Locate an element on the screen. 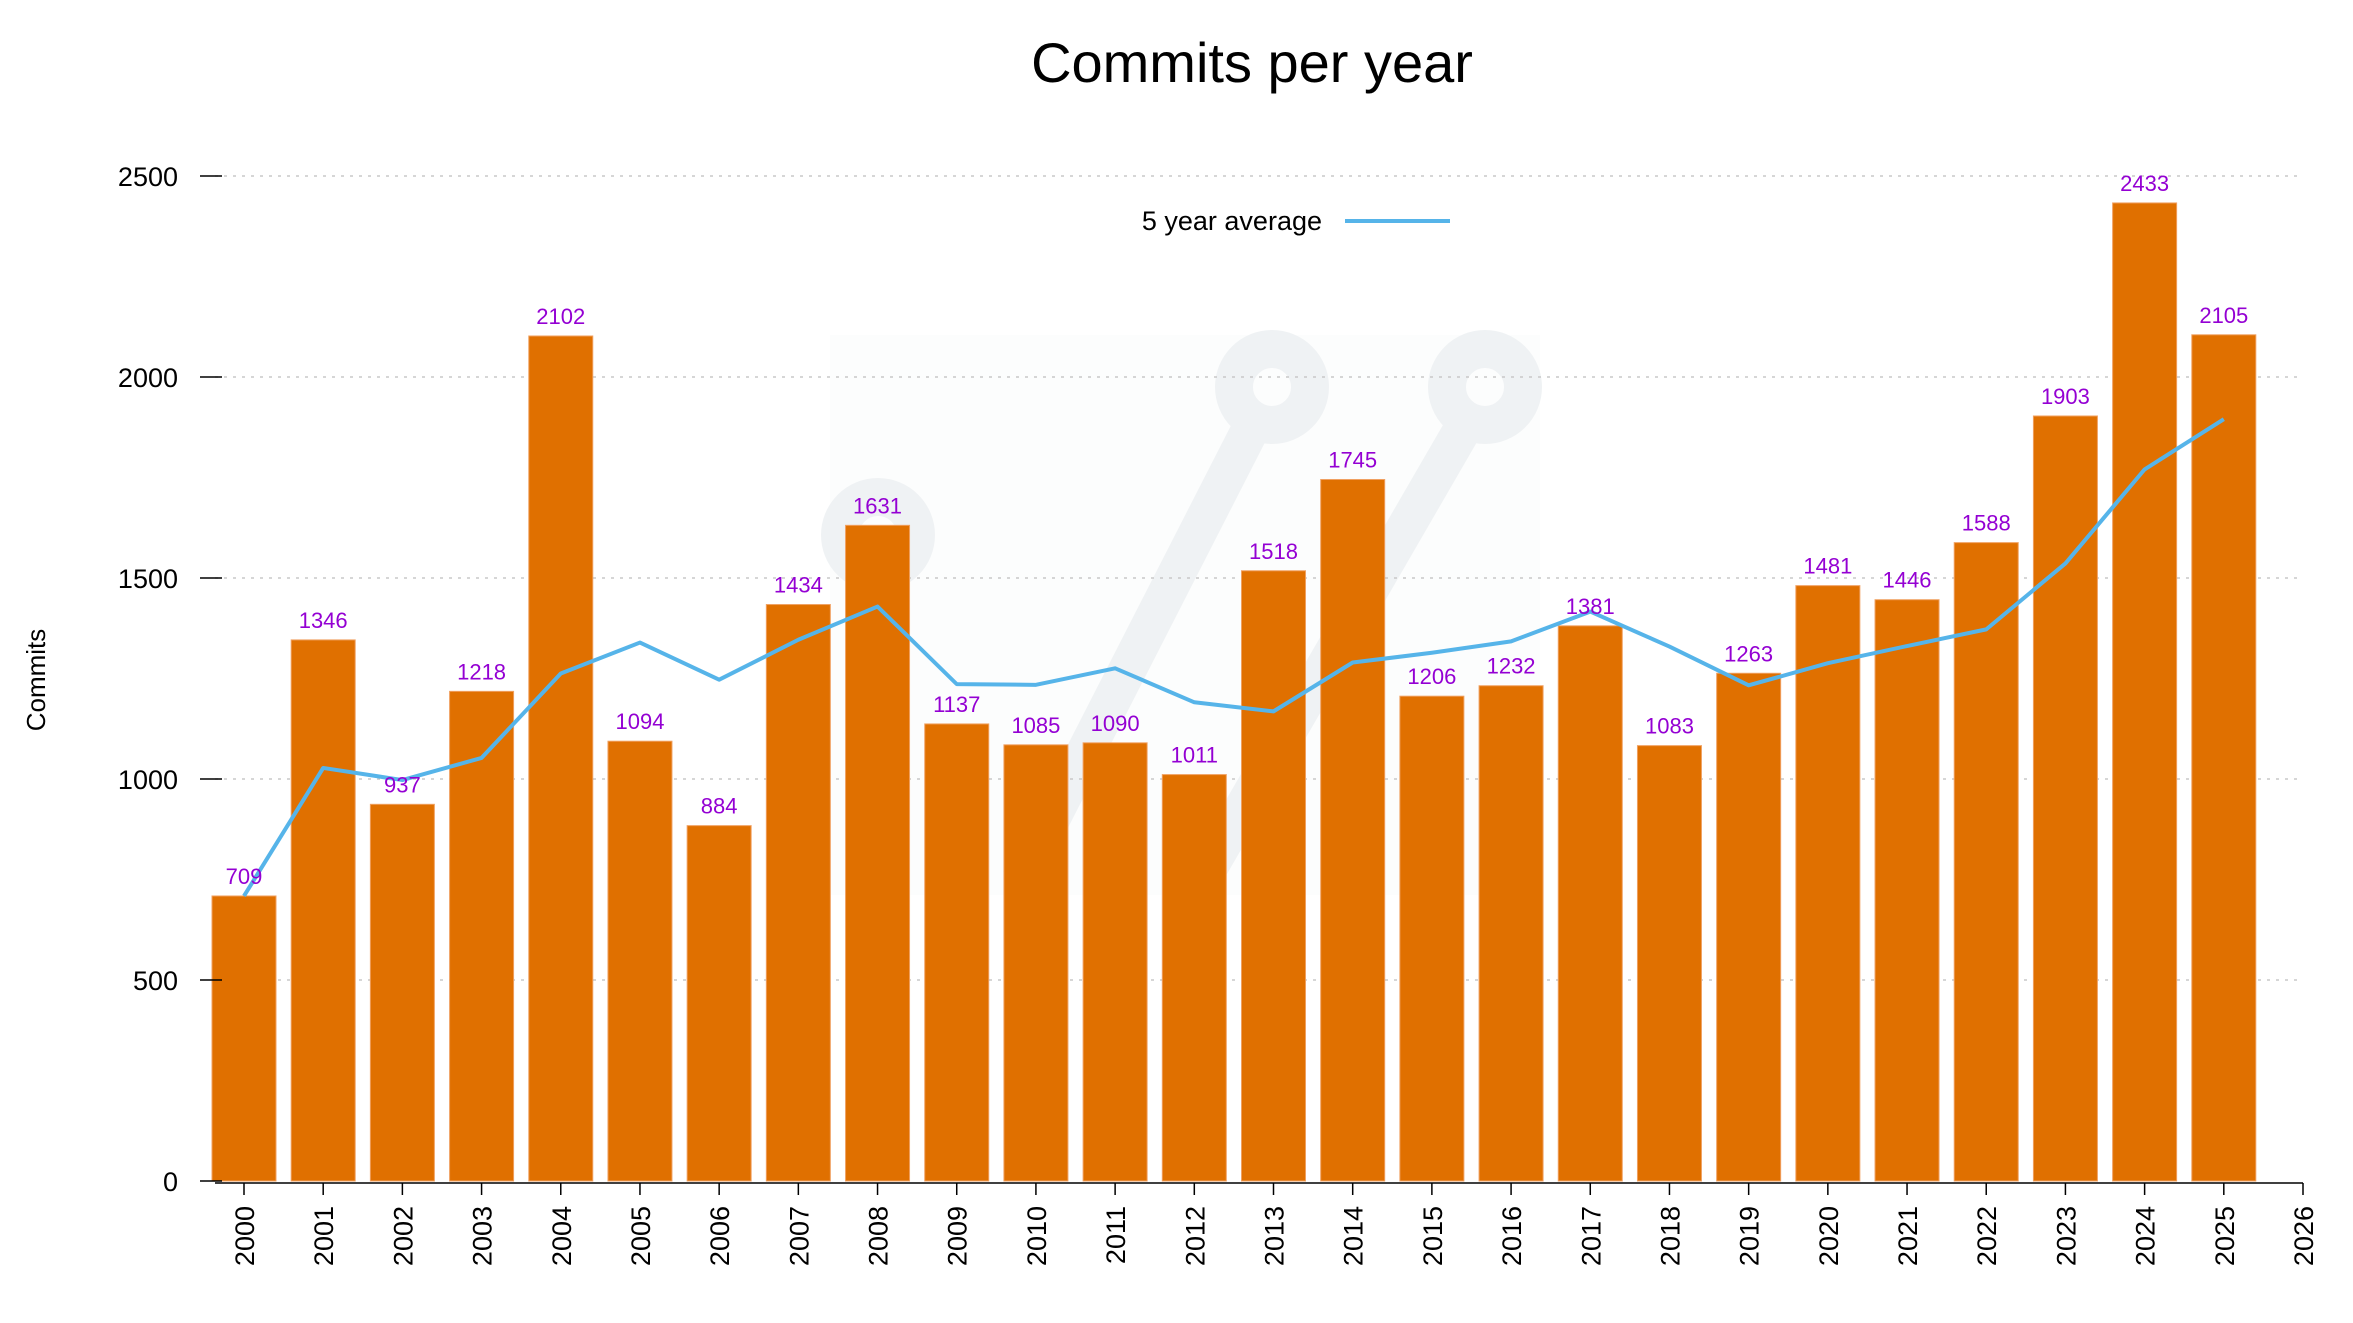  bar-2012 is located at coordinates (1194, 978).